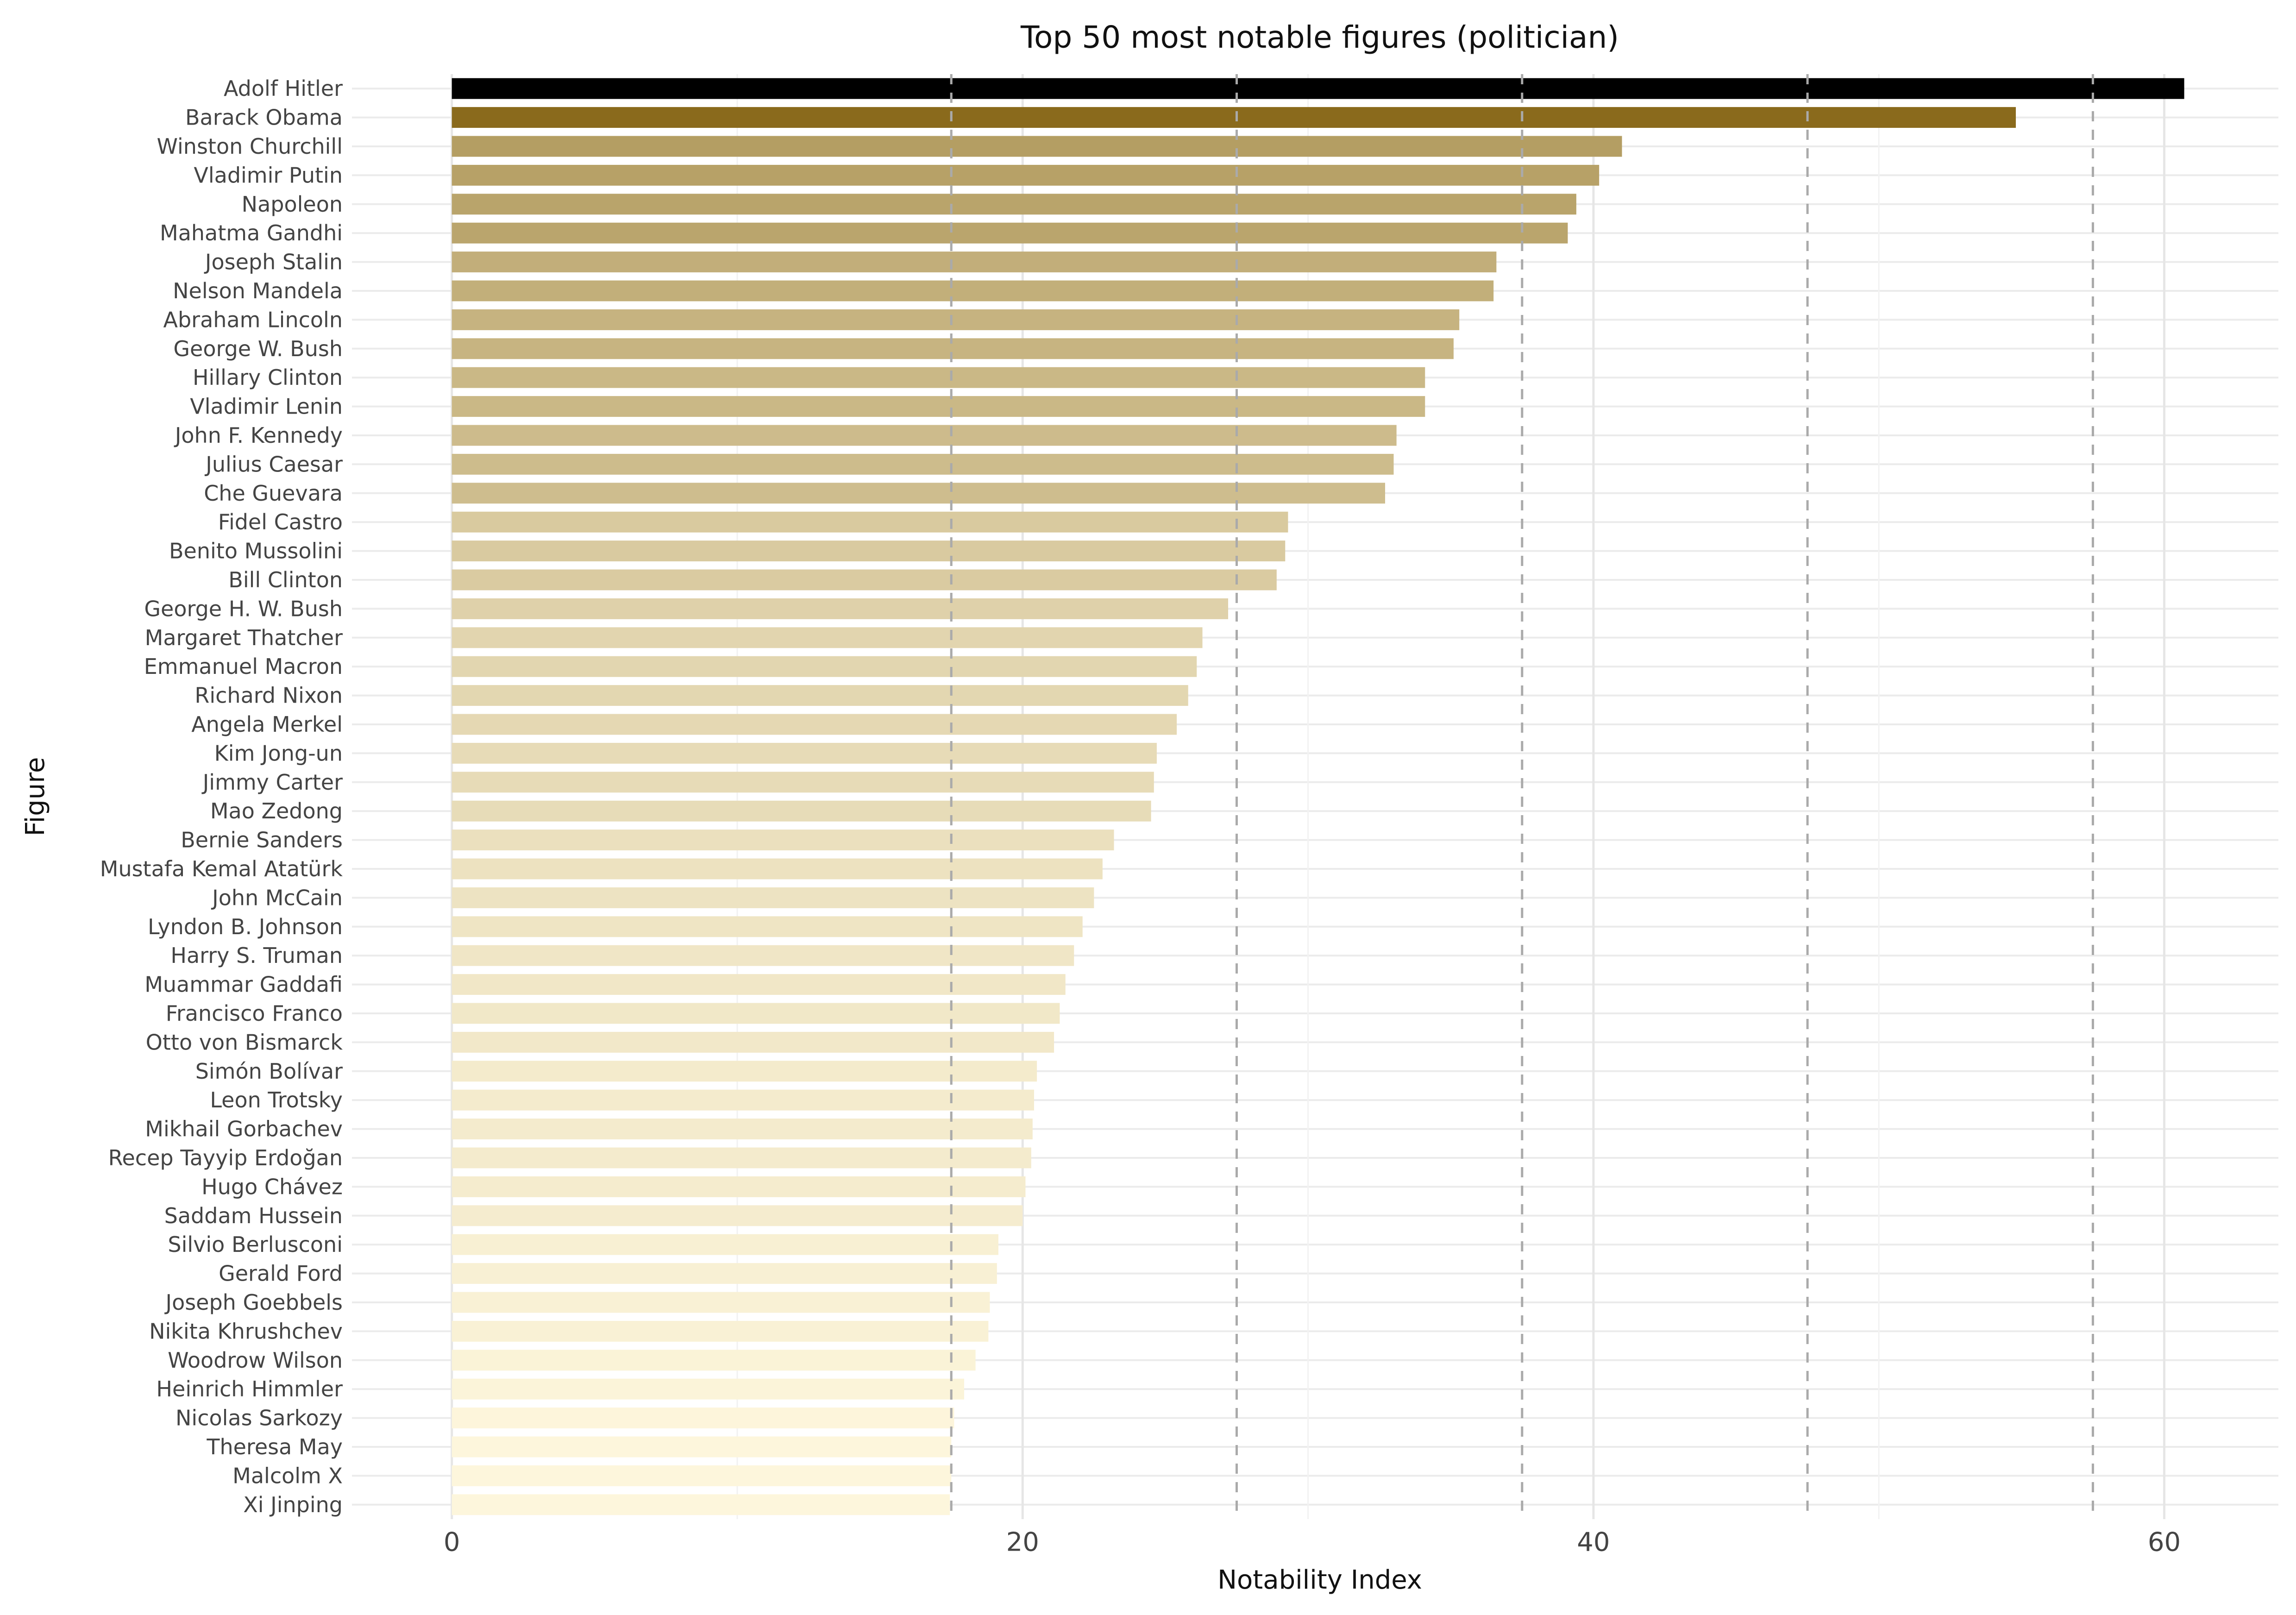  Describe the element at coordinates (255, 1244) in the screenshot. I see `y-tick-label: Silvio Berlusconi` at that location.